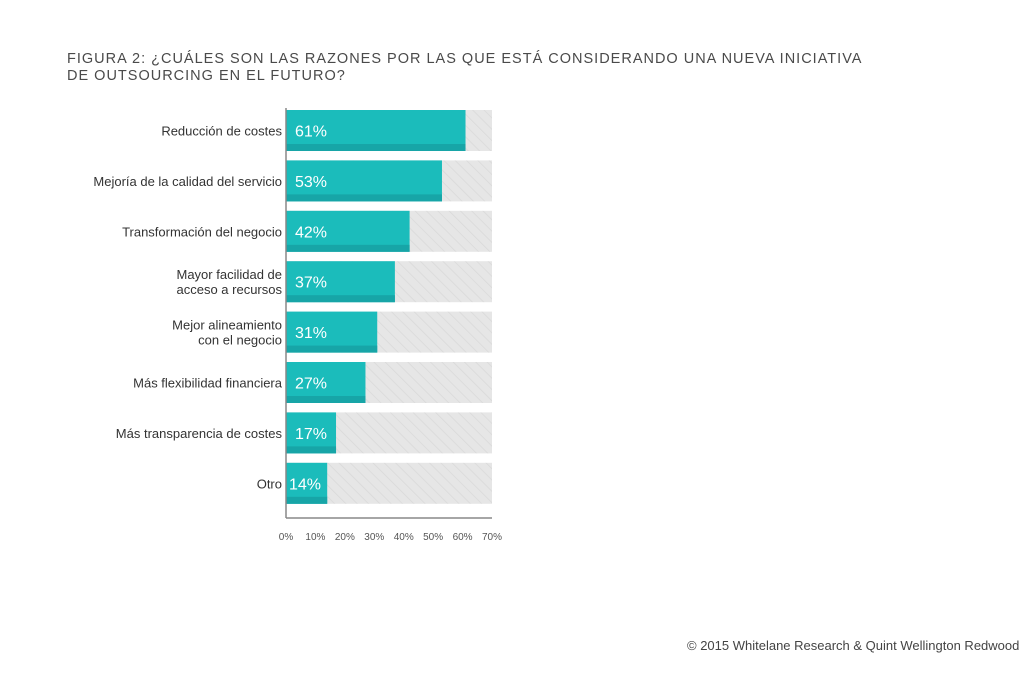 This screenshot has width=1024, height=675. What do you see at coordinates (311, 132) in the screenshot?
I see `data-label: 61%` at bounding box center [311, 132].